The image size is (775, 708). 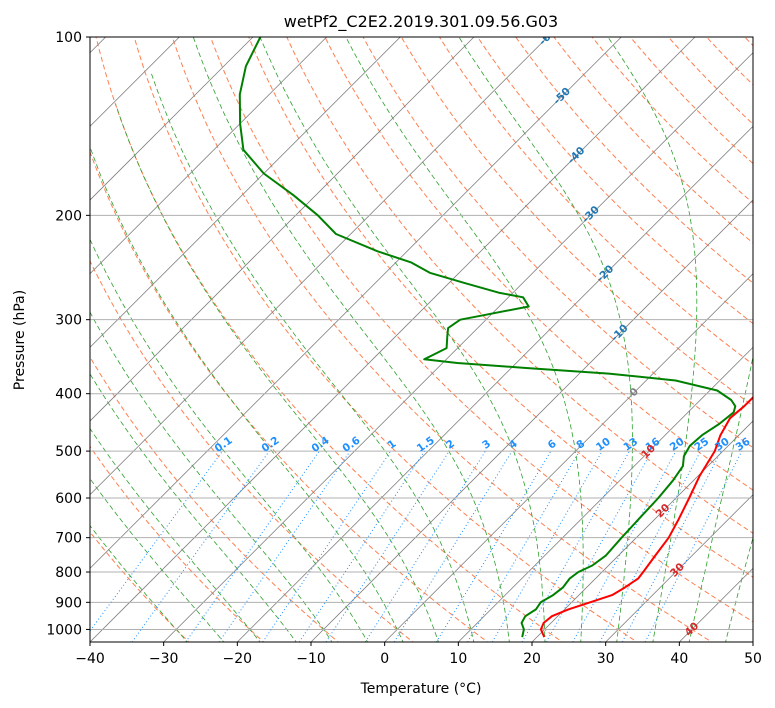 I want to click on chart-title: wetPf2_C2E2.2019.301.09.56.G03, so click(x=421, y=22).